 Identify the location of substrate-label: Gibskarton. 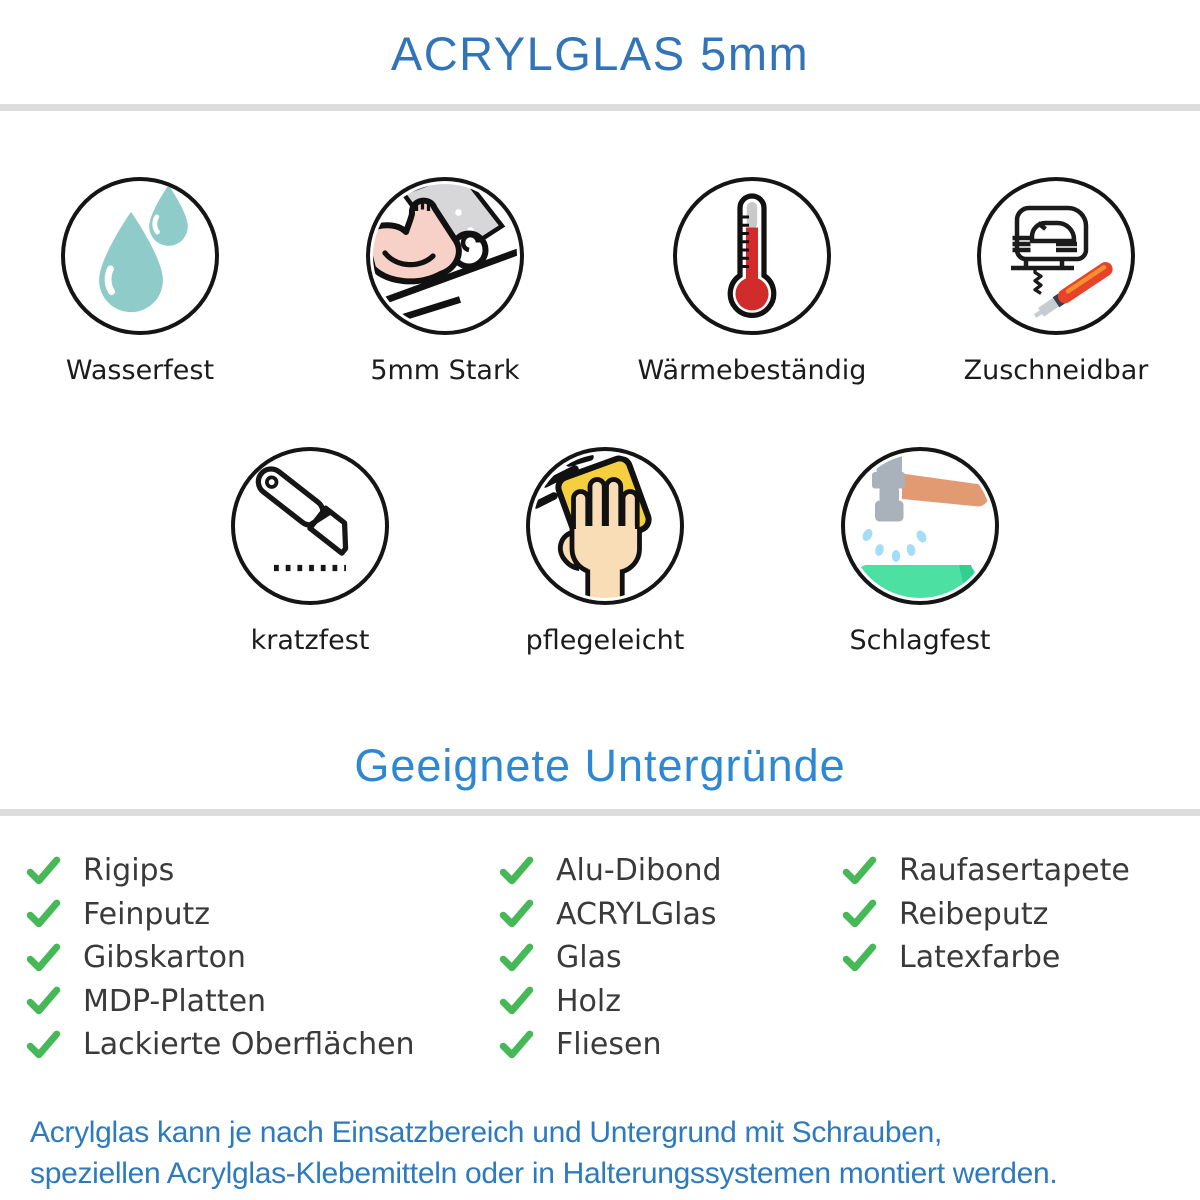
(164, 957).